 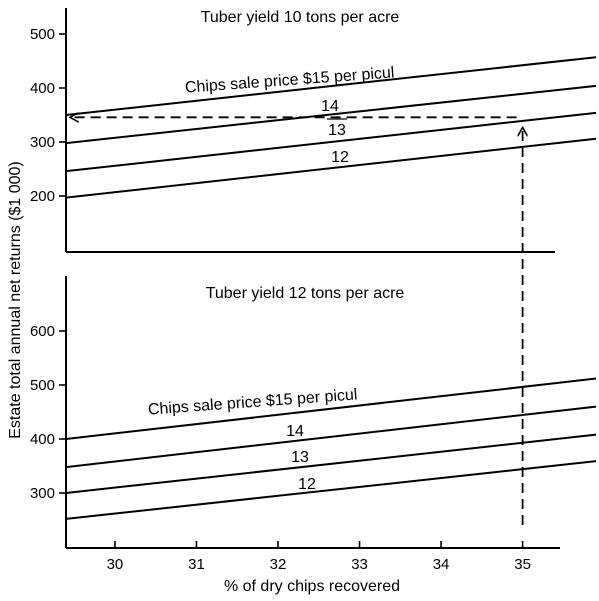 I want to click on x-tick-label: 31, so click(x=196, y=564).